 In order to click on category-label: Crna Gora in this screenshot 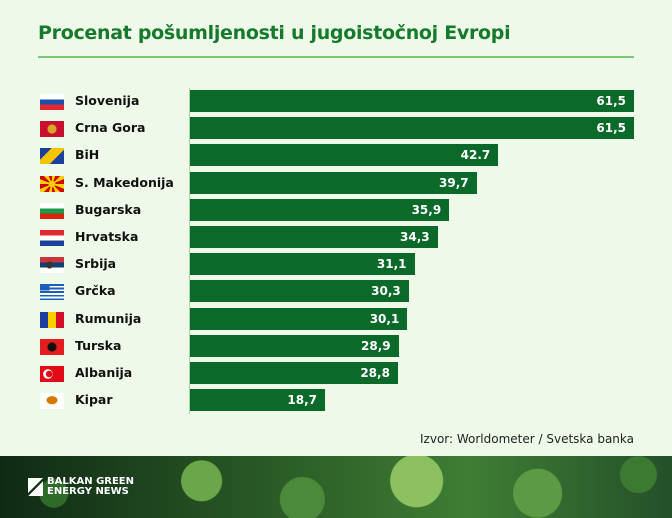, I will do `click(110, 128)`.